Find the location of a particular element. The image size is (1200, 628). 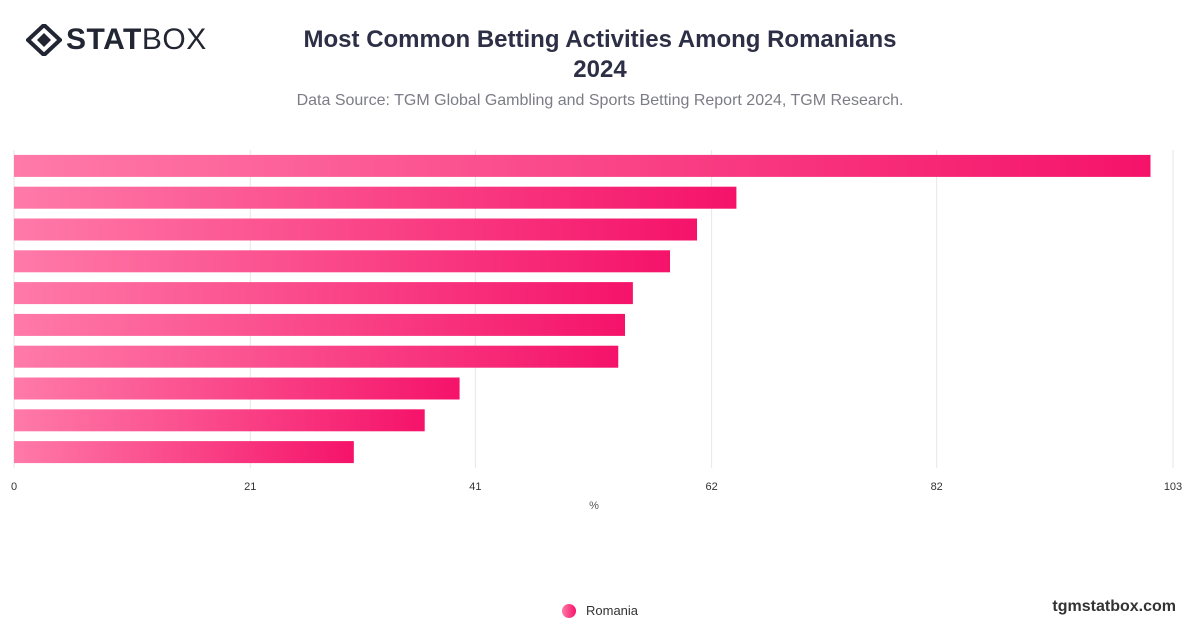

legend-label-romania: Romania is located at coordinates (612, 610).